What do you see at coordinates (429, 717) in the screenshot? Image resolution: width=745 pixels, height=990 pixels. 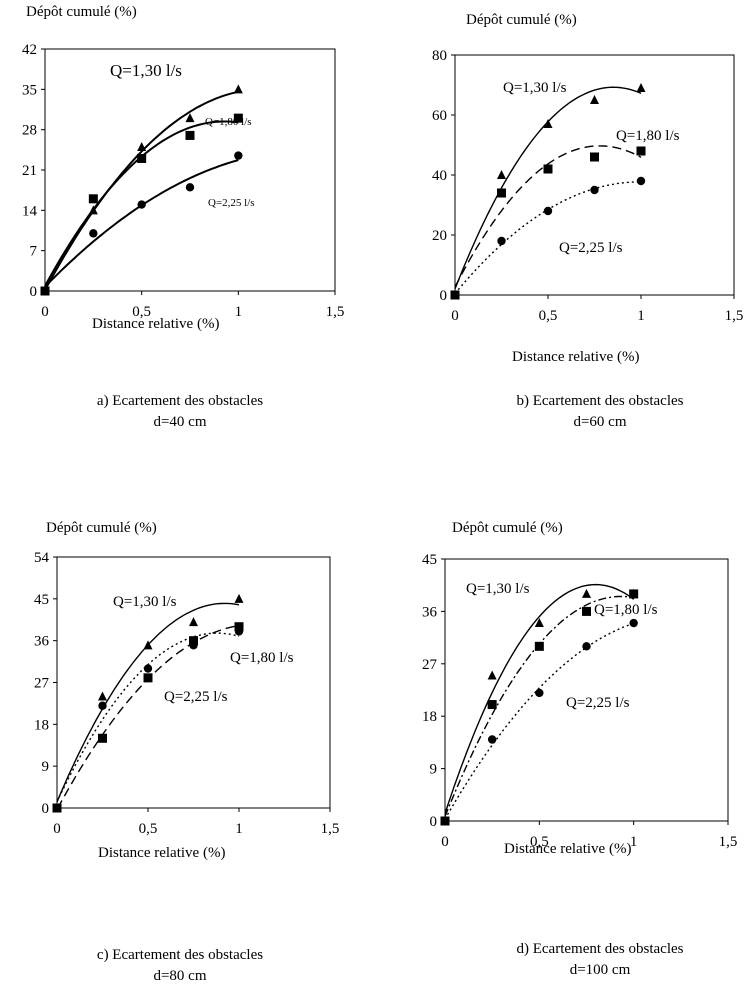 I see `y-tick-label: 18` at bounding box center [429, 717].